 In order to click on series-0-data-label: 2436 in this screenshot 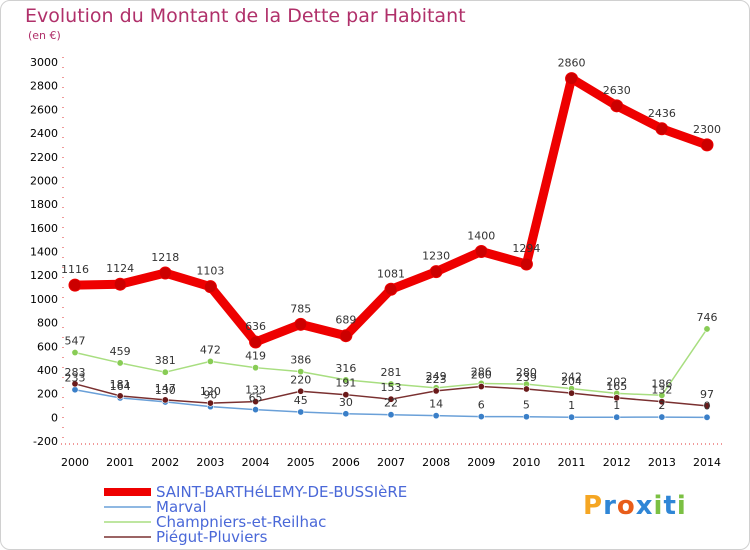, I will do `click(662, 113)`.